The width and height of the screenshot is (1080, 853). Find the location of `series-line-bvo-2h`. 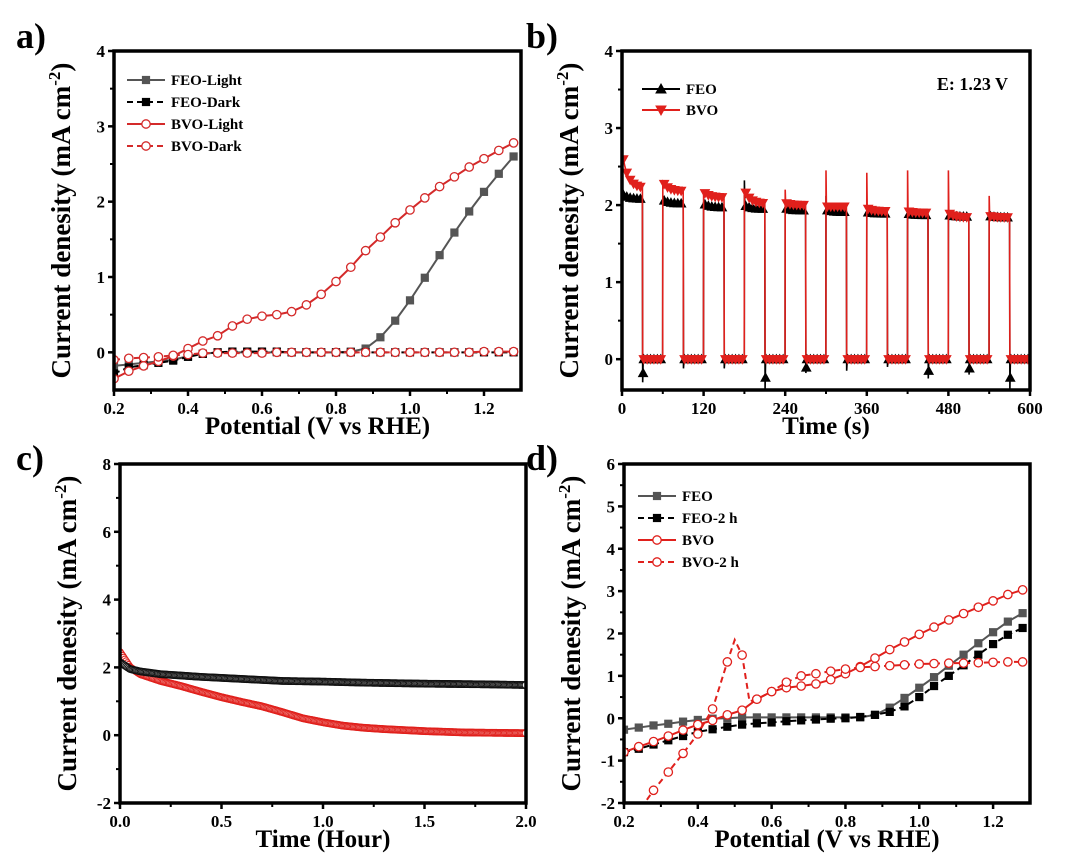

series-line-bvo-2h is located at coordinates (833, 720).